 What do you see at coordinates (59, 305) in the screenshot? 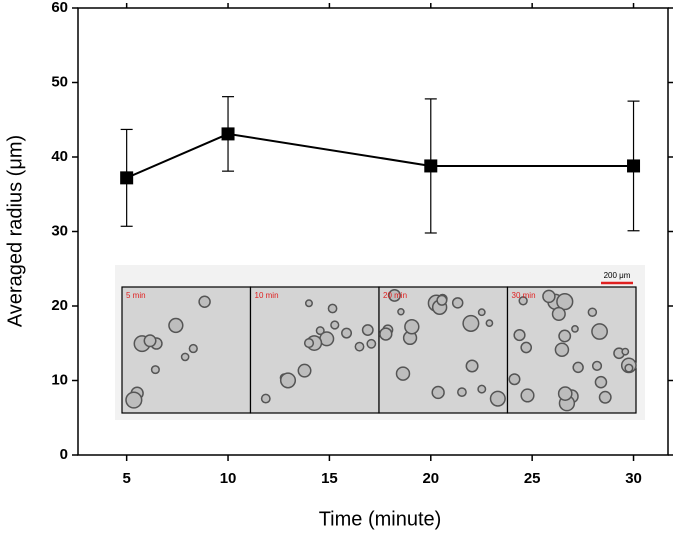
I see `y-tick-label: 20` at bounding box center [59, 305].